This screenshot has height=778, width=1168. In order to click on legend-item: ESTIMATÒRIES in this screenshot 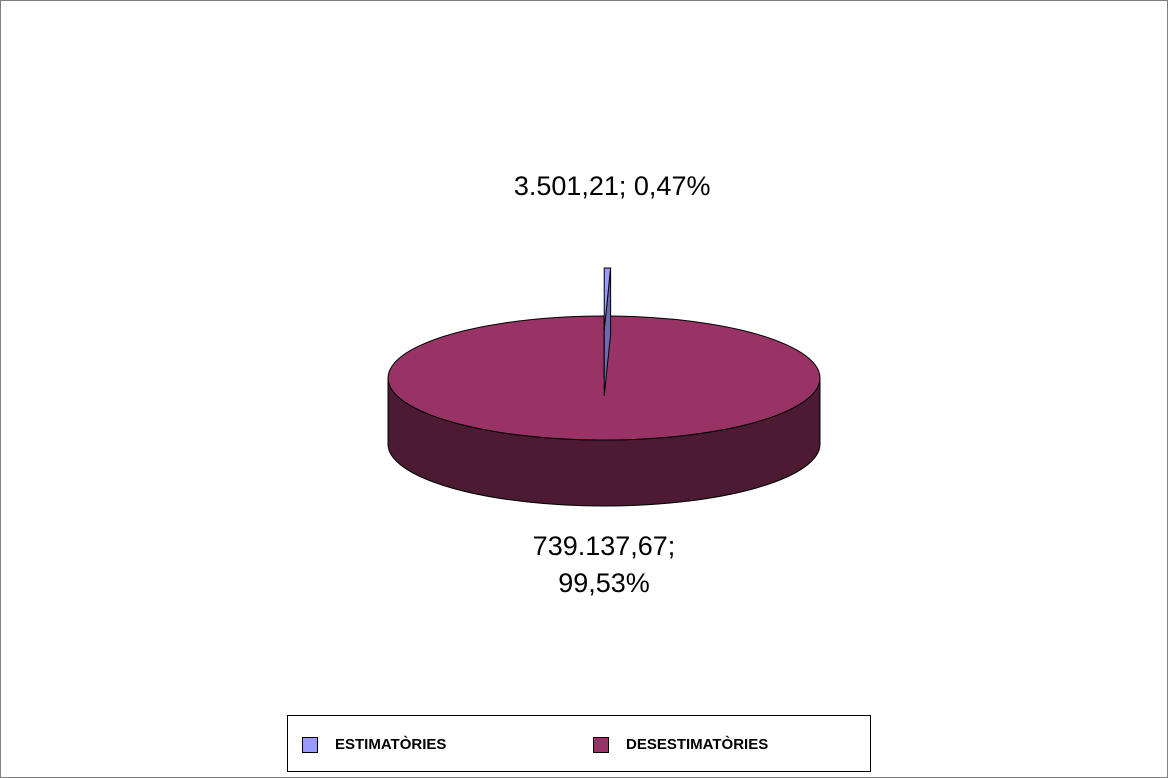, I will do `click(374, 744)`.